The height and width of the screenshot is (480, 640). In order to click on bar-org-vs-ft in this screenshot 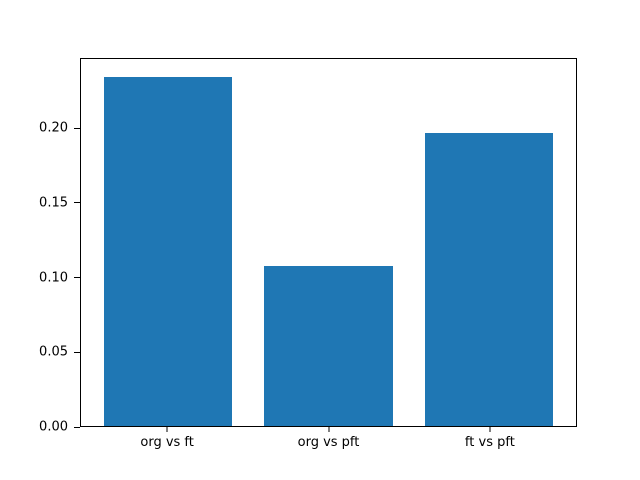, I will do `click(168, 251)`.